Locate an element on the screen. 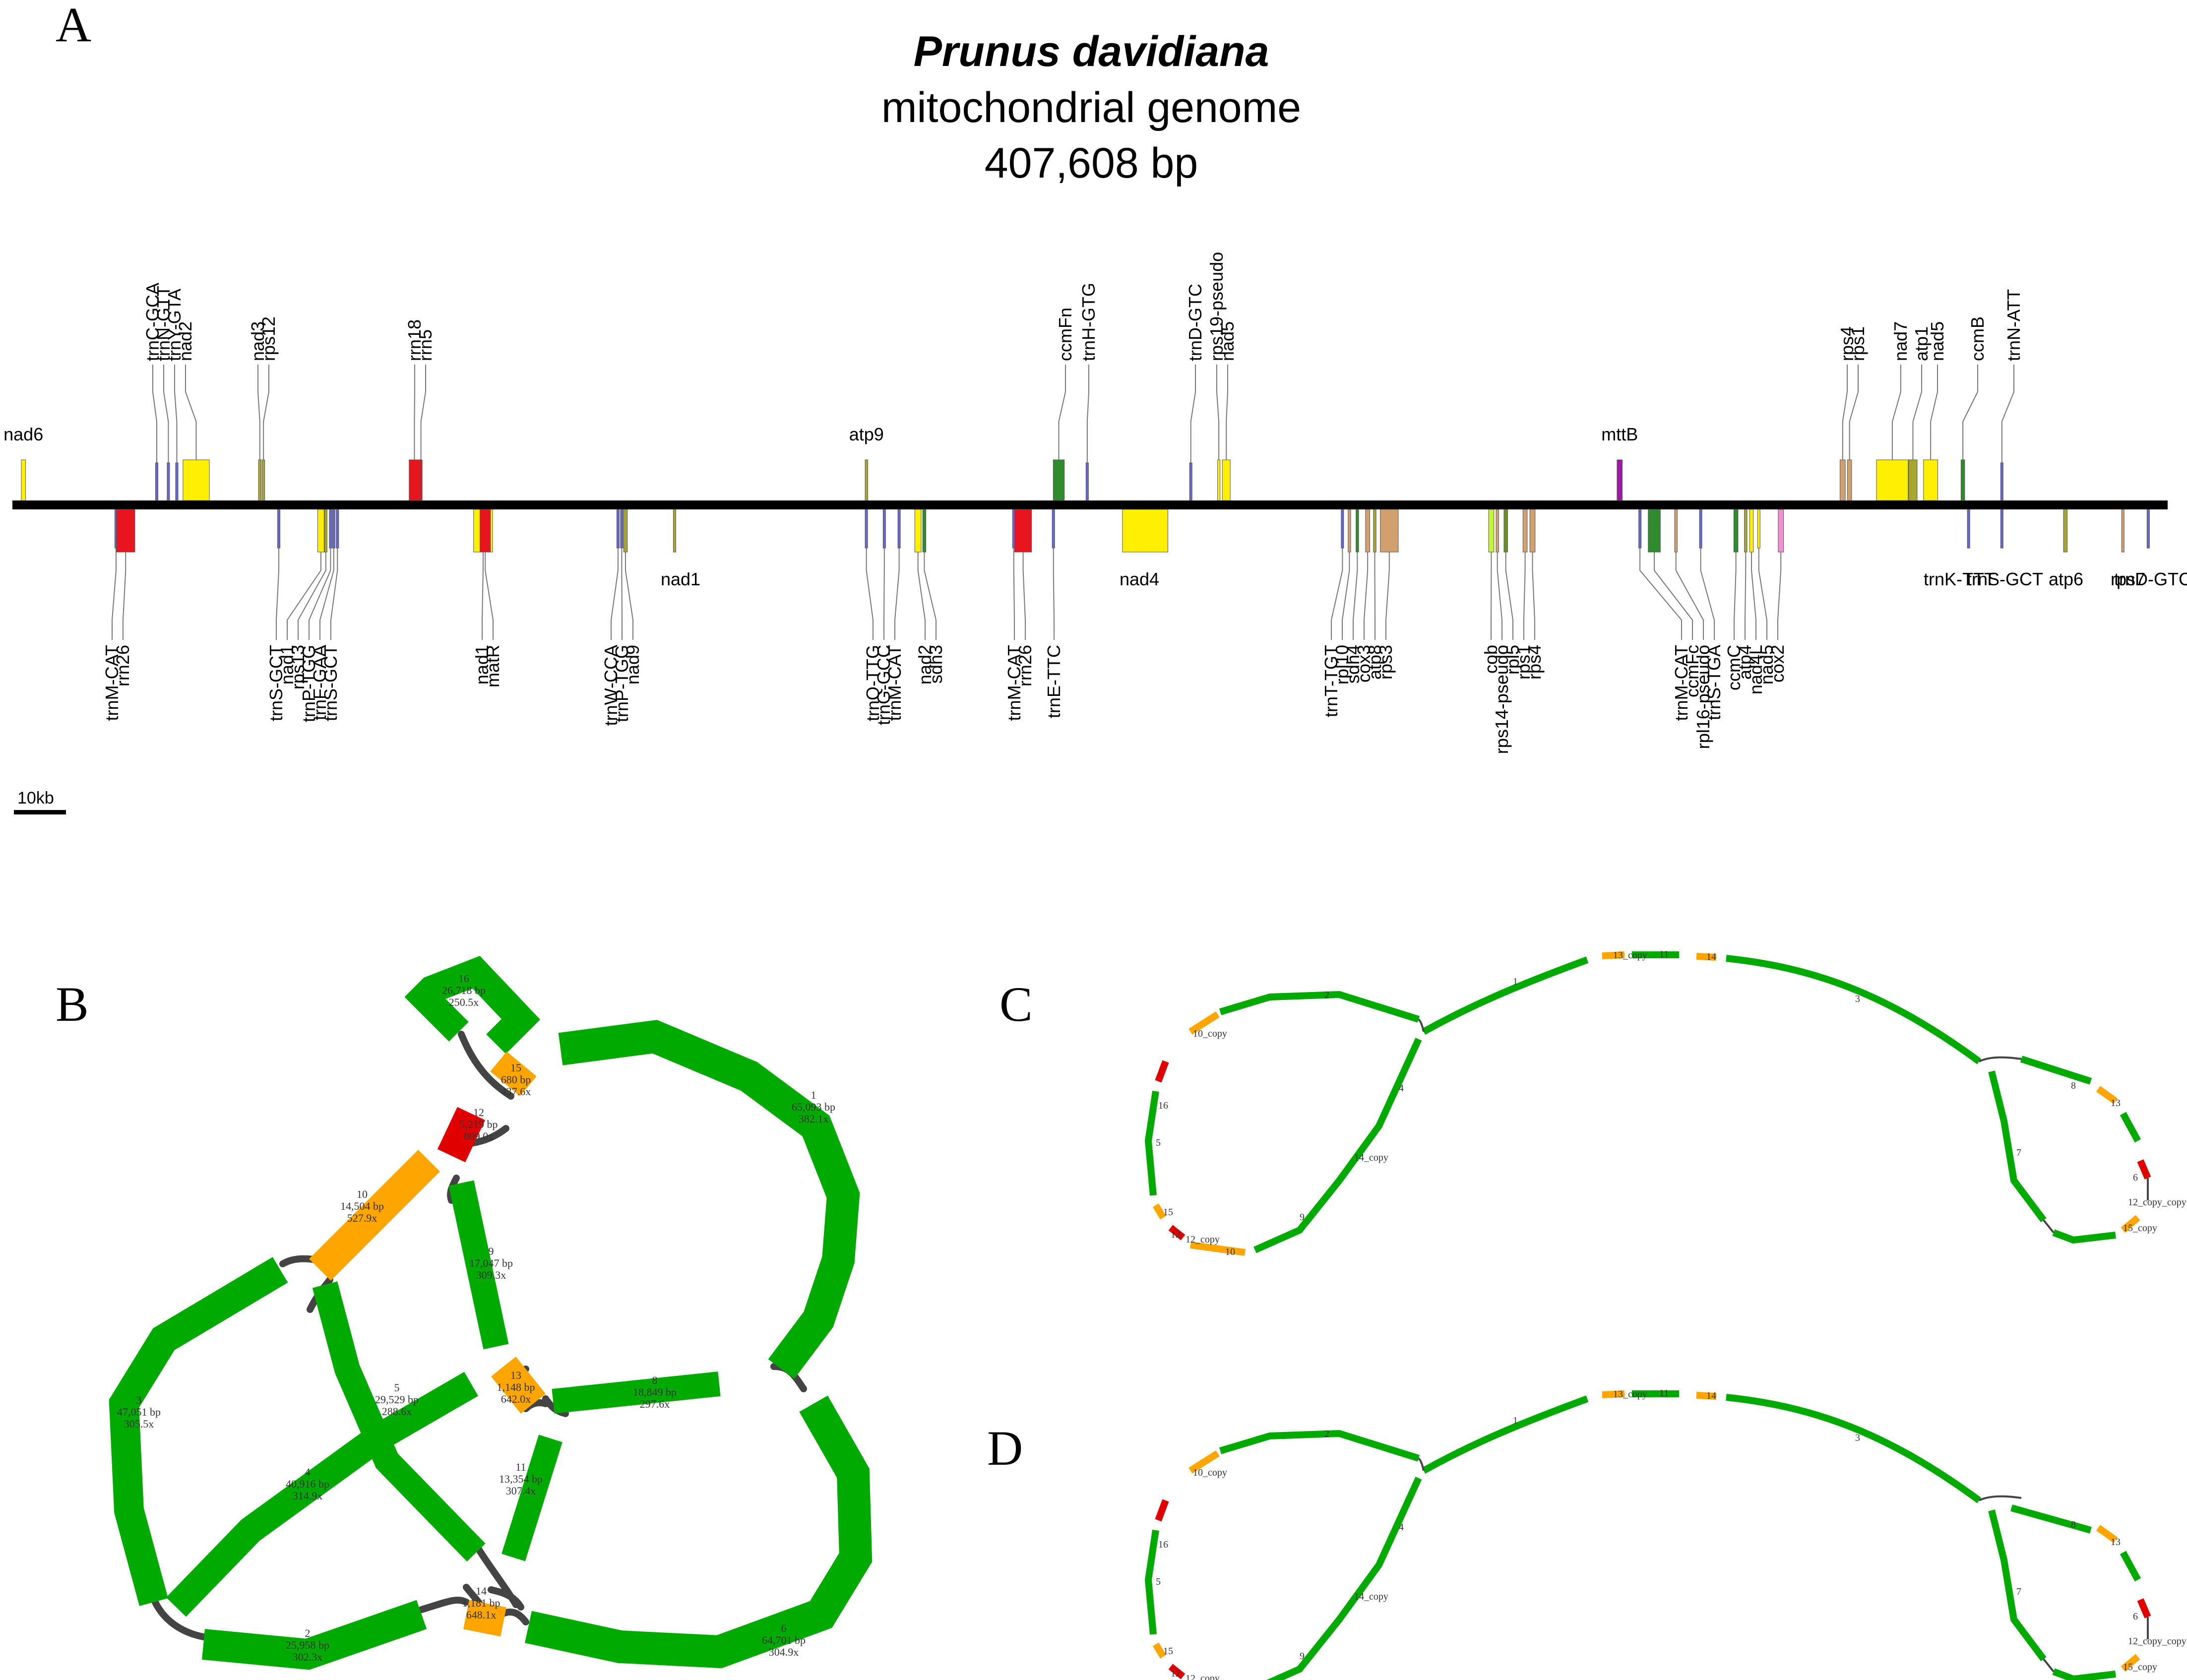  gene-label-top-rps1-17: rps1 is located at coordinates (1858, 343).